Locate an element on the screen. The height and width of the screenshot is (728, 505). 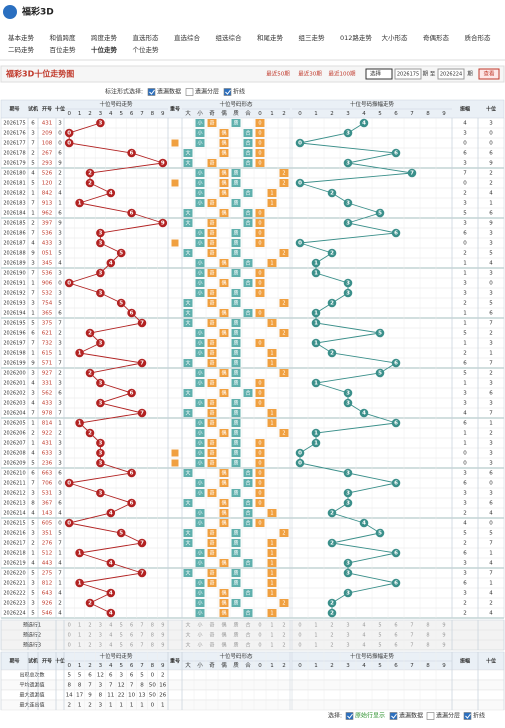
nav-link: 012路走势 is located at coordinates (356, 37).